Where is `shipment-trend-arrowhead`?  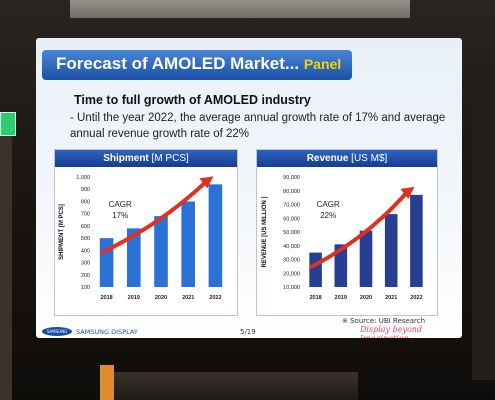
shipment-trend-arrowhead is located at coordinates (206, 182).